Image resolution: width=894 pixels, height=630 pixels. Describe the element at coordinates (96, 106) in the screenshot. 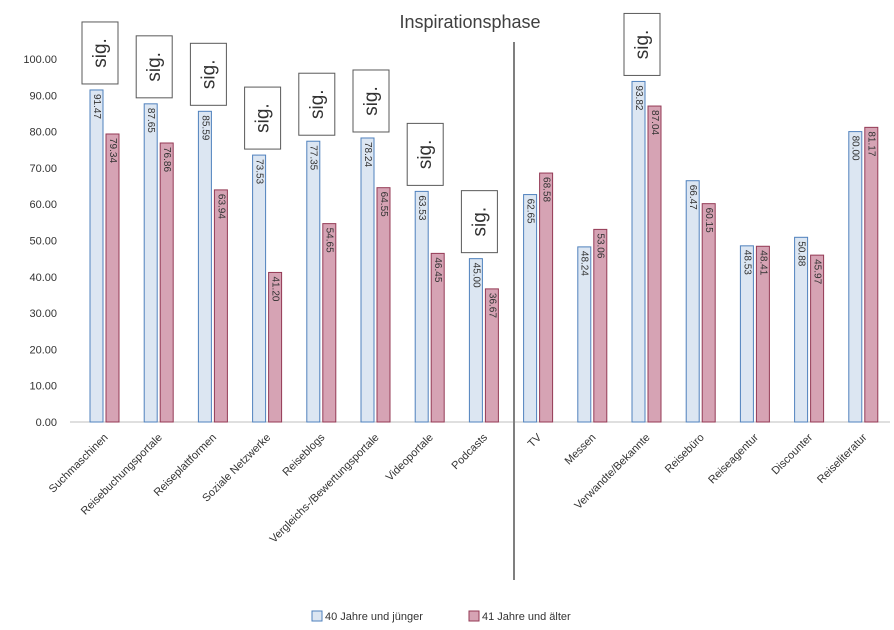

I see `value-label: 91.47` at that location.